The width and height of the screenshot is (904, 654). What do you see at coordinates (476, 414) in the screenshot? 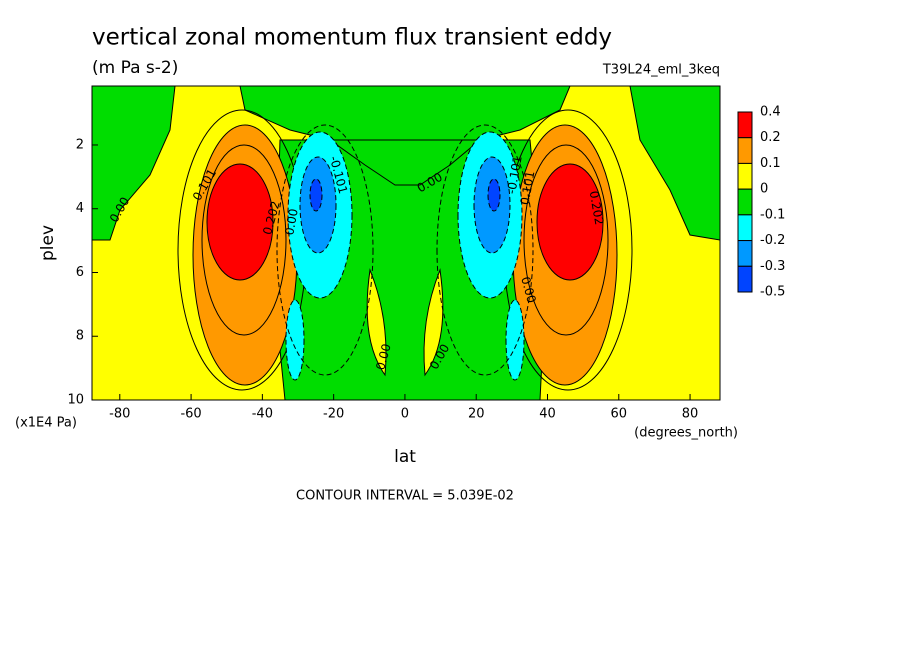
I see `x-tick-label: 20` at bounding box center [476, 414].